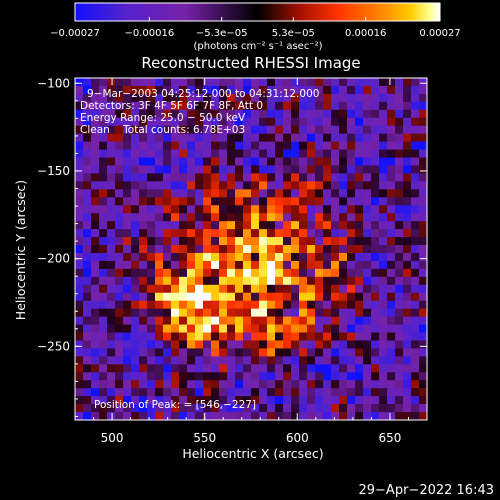 The width and height of the screenshot is (500, 500). Describe the element at coordinates (293, 33) in the screenshot. I see `colorbar-tick-label: 5.3e−05` at that location.